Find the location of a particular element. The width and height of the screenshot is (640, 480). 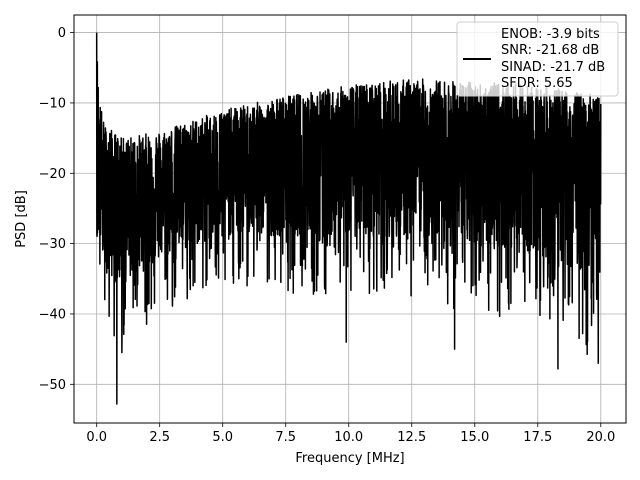

x-tick-label: 20.0 is located at coordinates (600, 437).